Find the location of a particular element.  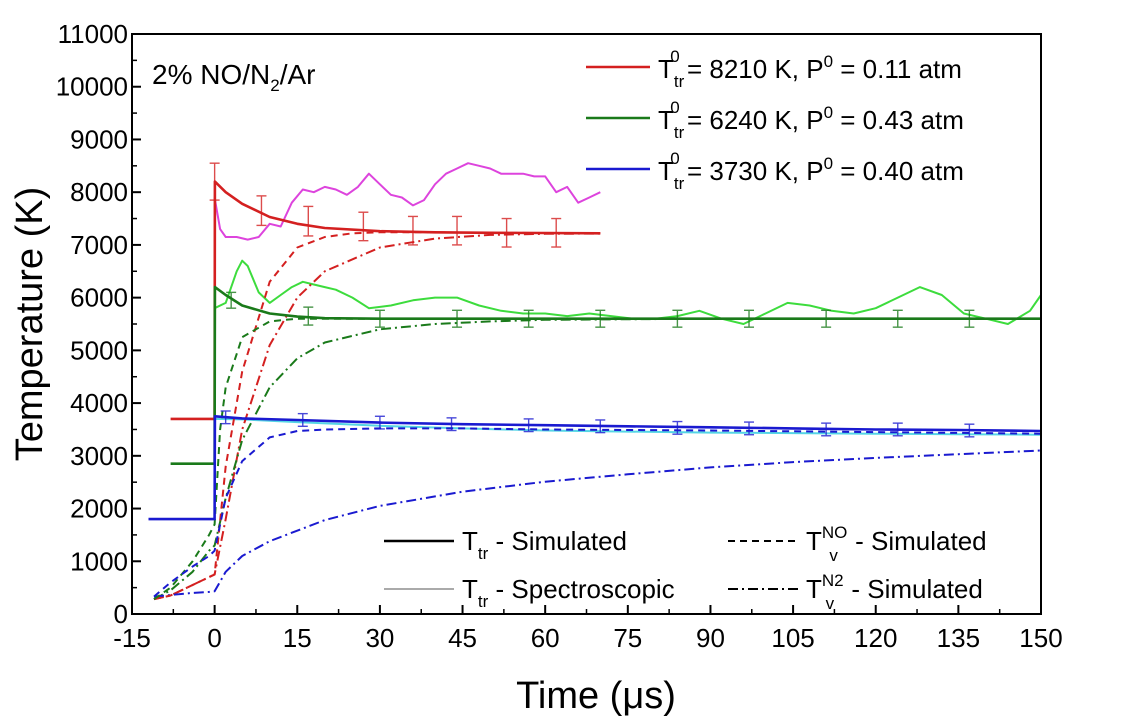

x-tick-label: 75 is located at coordinates (627, 638).